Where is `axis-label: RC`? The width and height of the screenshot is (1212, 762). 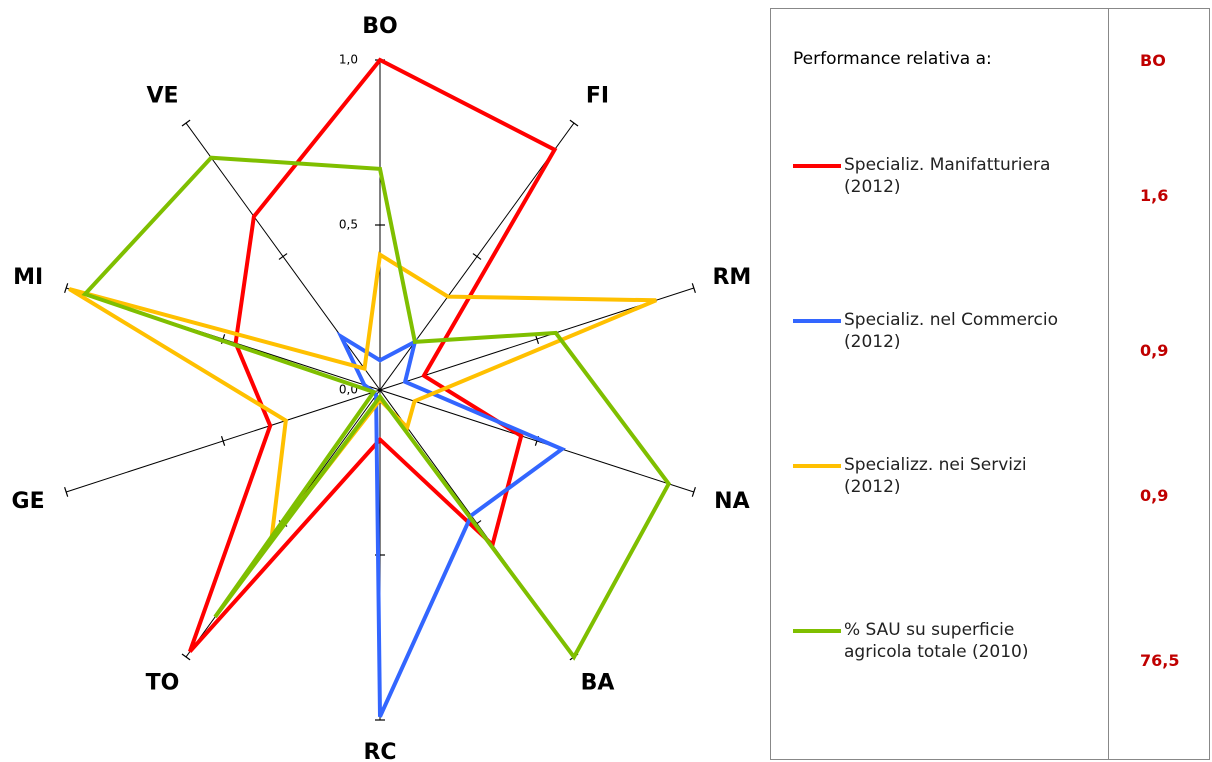 axis-label: RC is located at coordinates (379, 751).